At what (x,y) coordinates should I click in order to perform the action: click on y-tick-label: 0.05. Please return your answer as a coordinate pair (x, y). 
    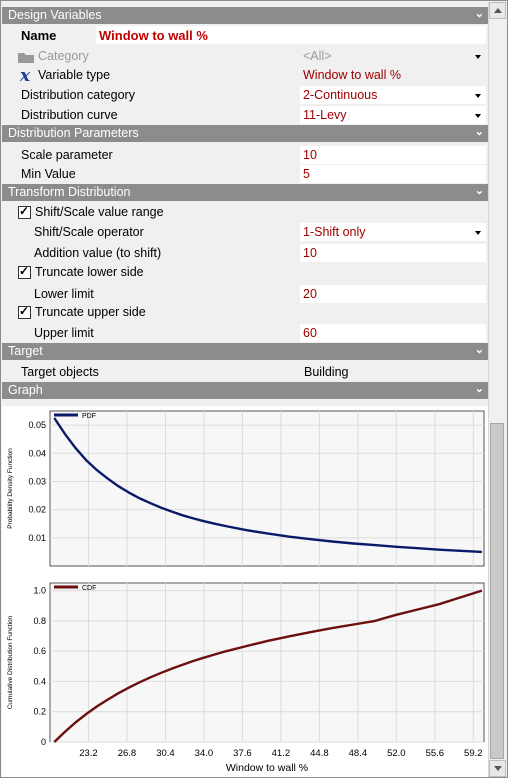
    Looking at the image, I should click on (37, 425).